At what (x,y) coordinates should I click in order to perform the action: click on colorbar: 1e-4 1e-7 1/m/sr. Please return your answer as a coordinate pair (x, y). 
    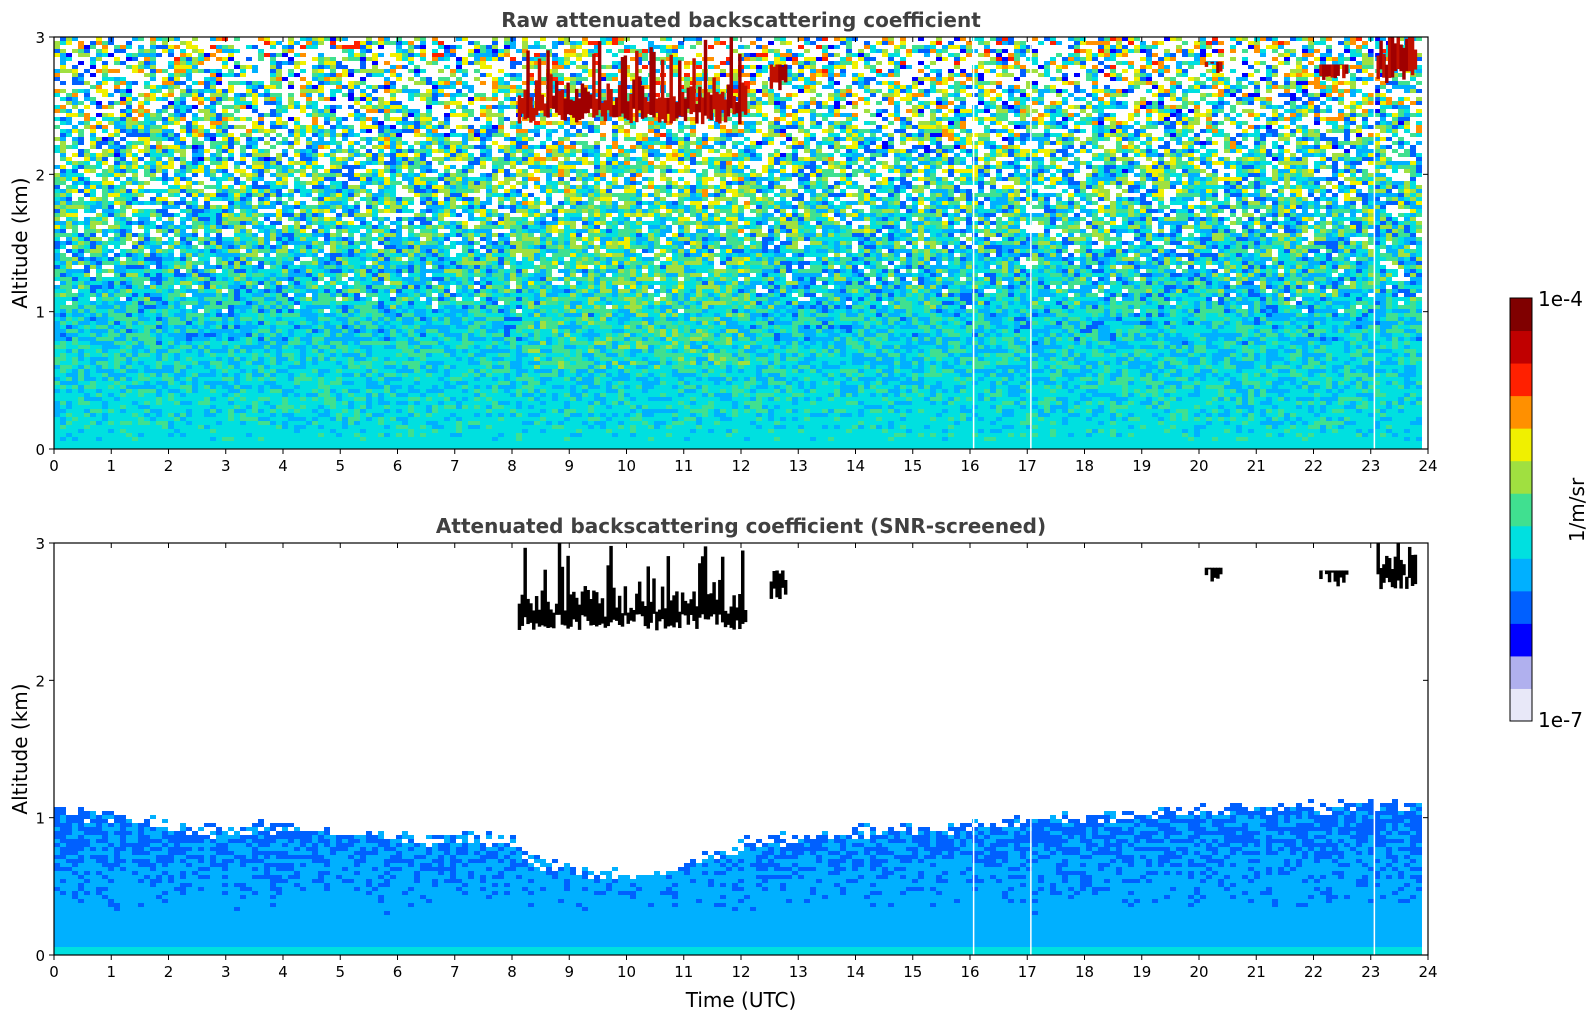
    Looking at the image, I should click on (1549, 509).